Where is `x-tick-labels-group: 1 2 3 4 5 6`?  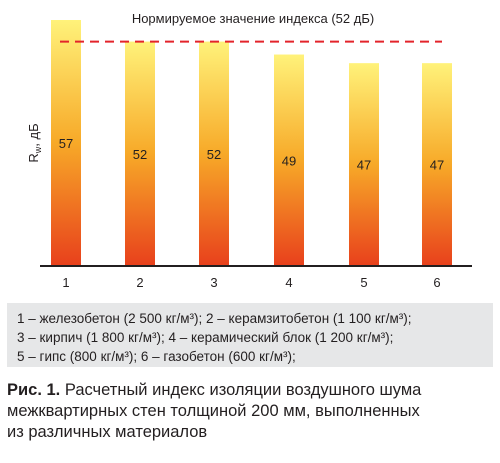 x-tick-labels-group: 1 2 3 4 5 6 is located at coordinates (251, 282).